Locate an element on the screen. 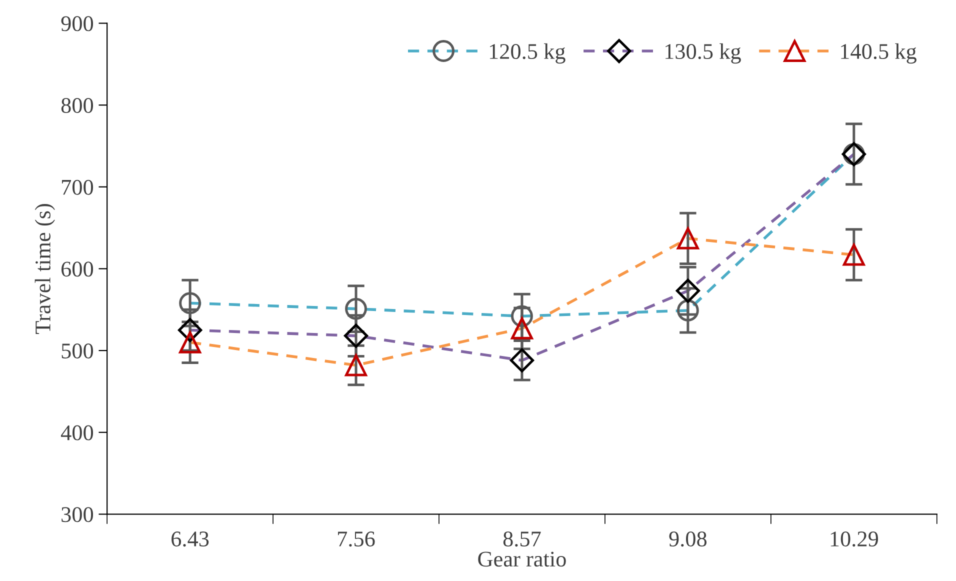 This screenshot has height=581, width=956. x-axis-title: Gear ratio is located at coordinates (522, 559).